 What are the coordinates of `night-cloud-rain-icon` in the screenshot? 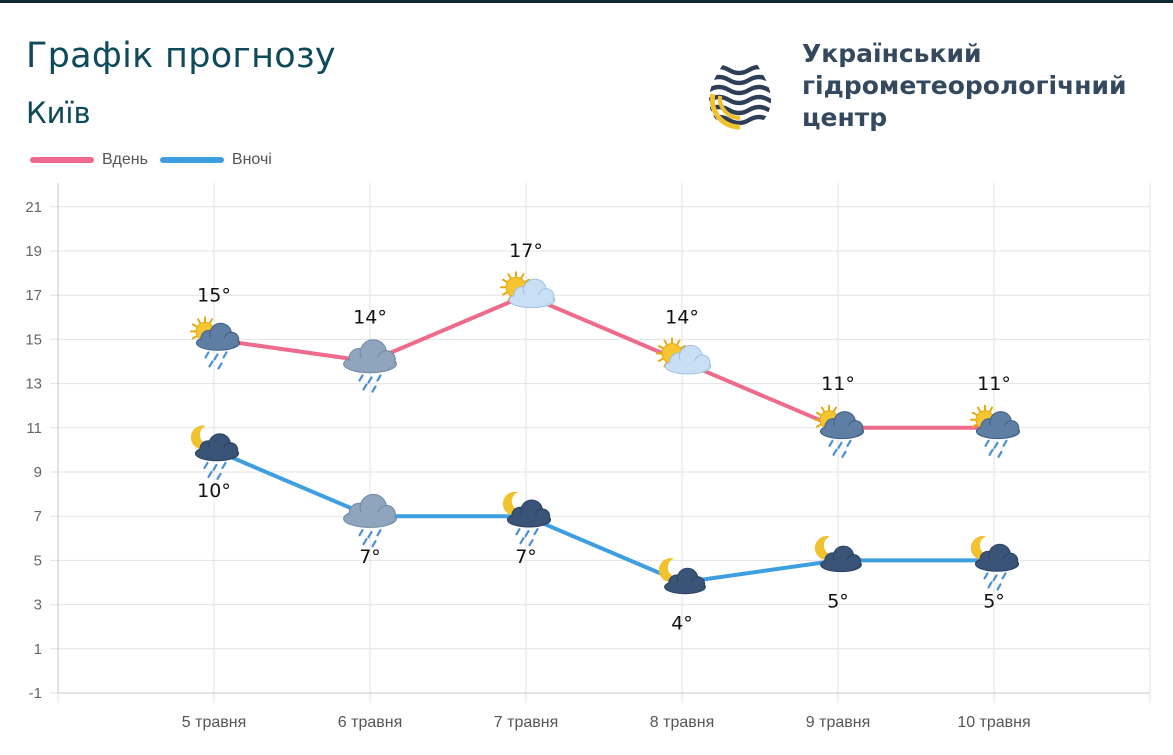 It's located at (215, 452).